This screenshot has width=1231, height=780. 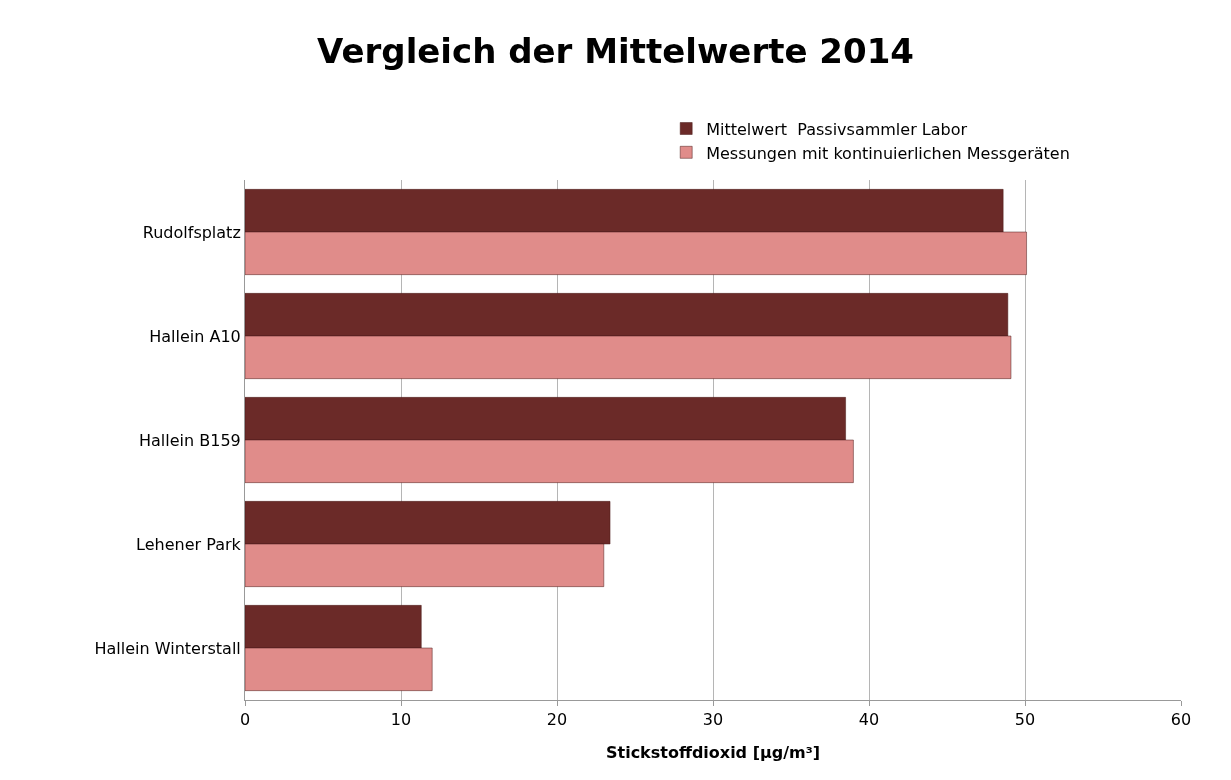 What do you see at coordinates (713, 752) in the screenshot?
I see `x-axis-title: Stickstoffdioxid [µg/m³]` at bounding box center [713, 752].